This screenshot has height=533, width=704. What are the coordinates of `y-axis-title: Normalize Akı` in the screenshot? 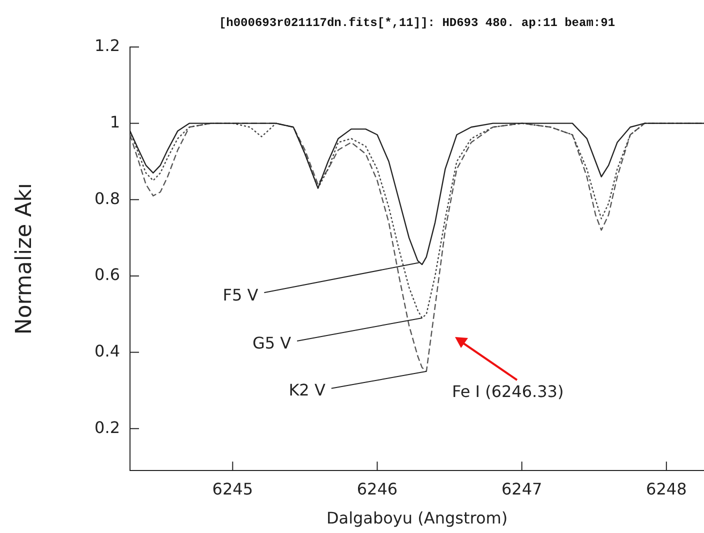 It's located at (24, 258).